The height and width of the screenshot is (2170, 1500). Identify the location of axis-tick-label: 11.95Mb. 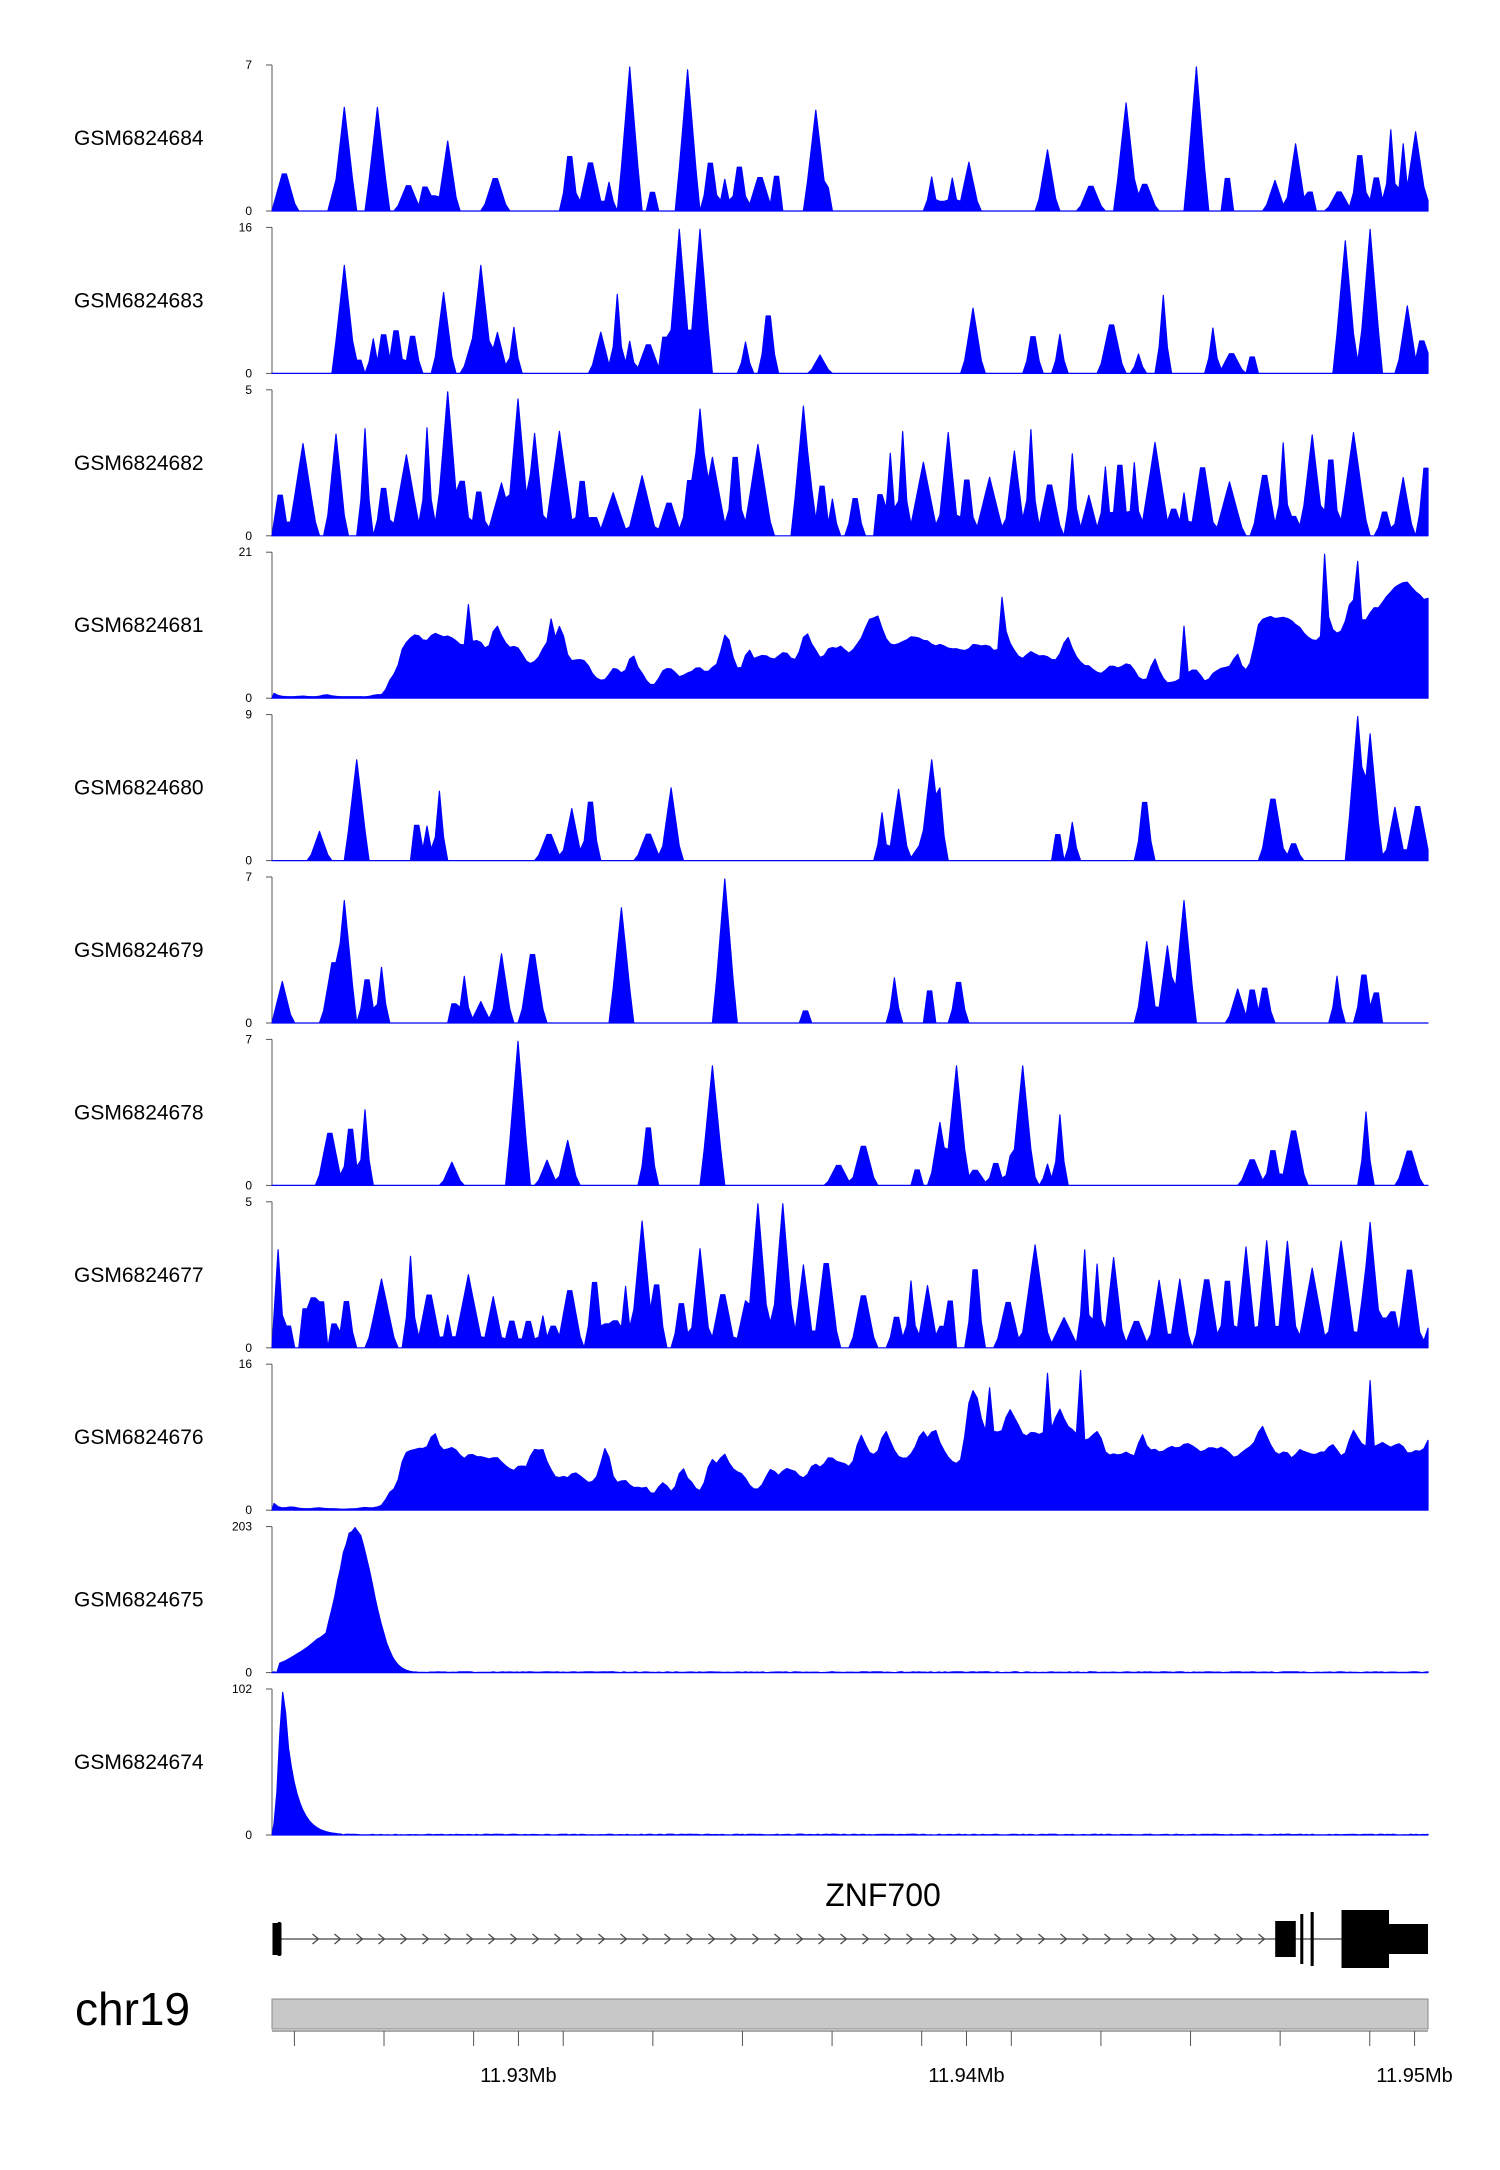
(1414, 2076).